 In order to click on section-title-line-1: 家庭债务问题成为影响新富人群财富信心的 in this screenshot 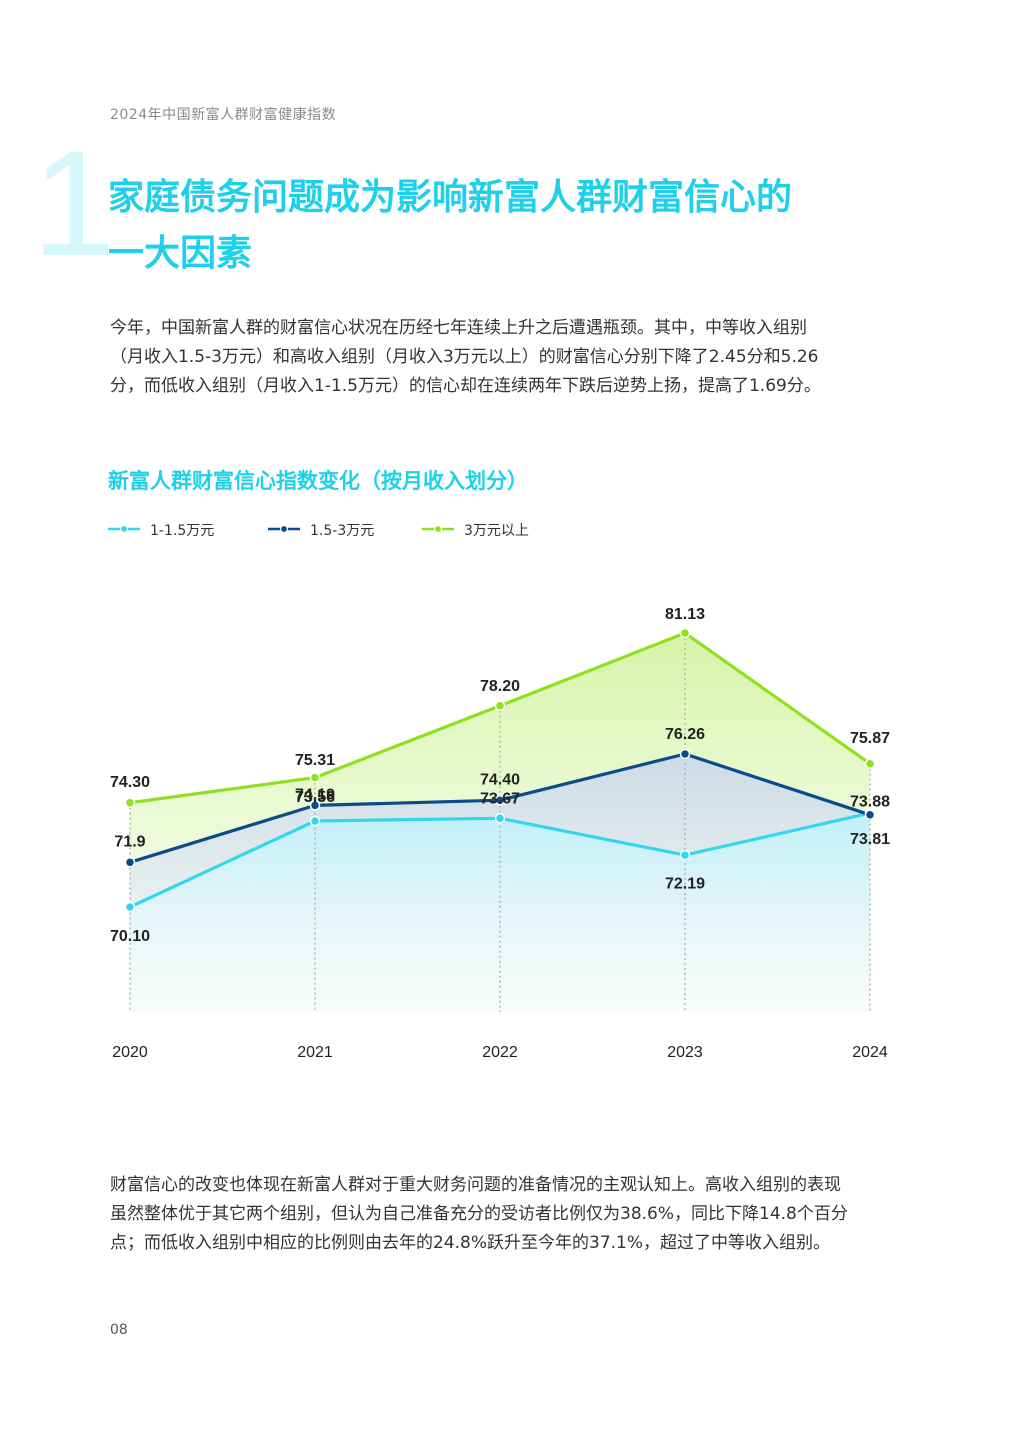, I will do `click(450, 197)`.